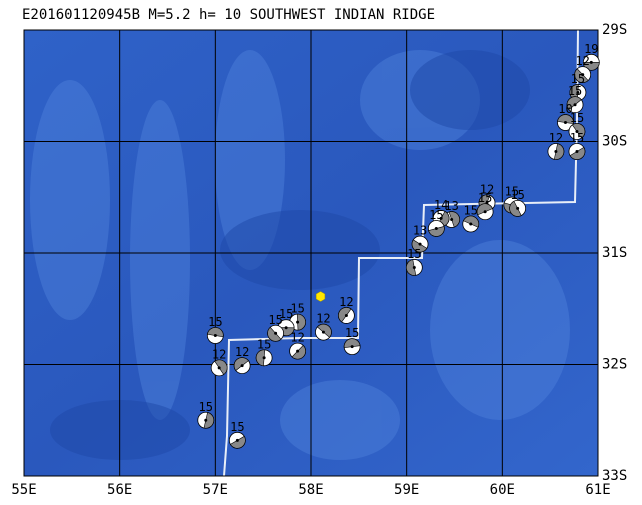 This screenshot has width=642, height=505. What do you see at coordinates (502, 490) in the screenshot?
I see `x-tick-label: 60E` at bounding box center [502, 490].